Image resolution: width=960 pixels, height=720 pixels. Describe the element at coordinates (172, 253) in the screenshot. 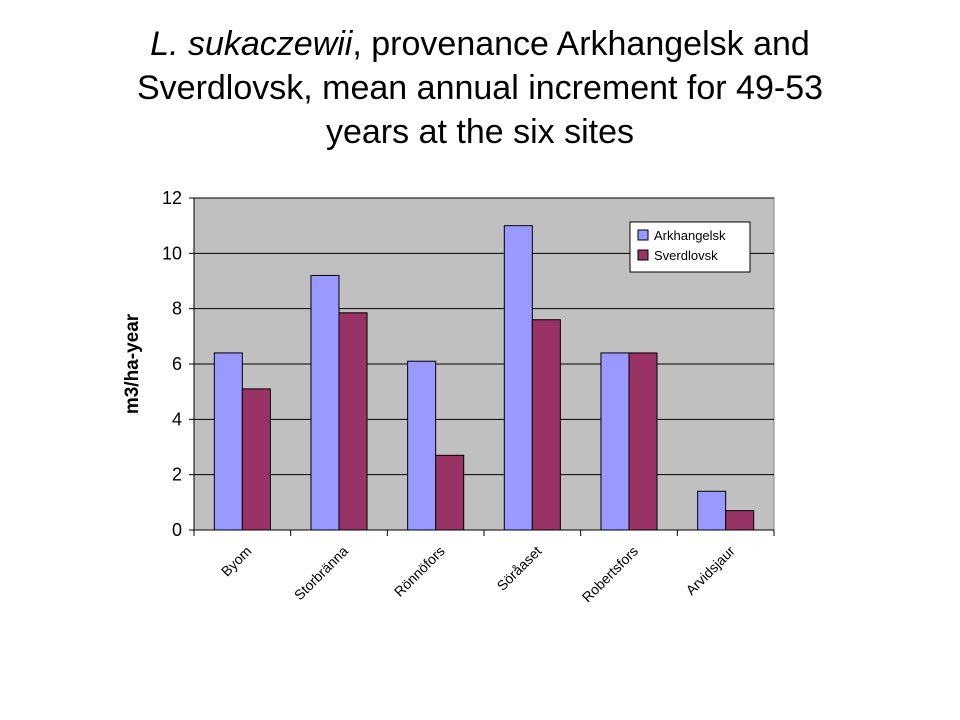

I see `y-tick-label: 10` at that location.